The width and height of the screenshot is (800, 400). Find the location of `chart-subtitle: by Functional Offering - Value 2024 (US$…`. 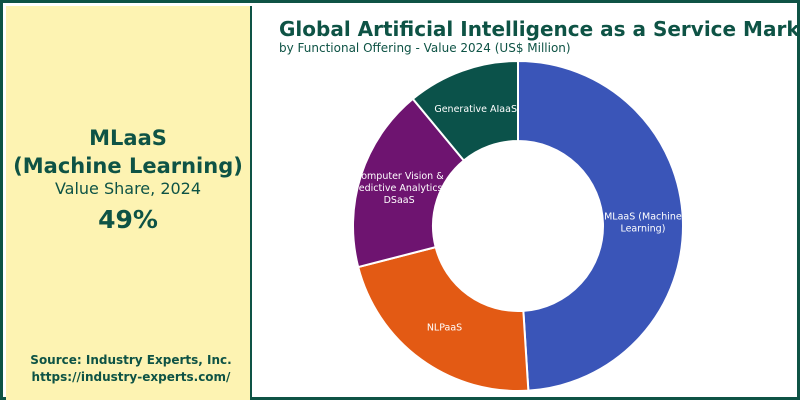

chart-subtitle: by Functional Offering - Value 2024 (US$… is located at coordinates (425, 48).